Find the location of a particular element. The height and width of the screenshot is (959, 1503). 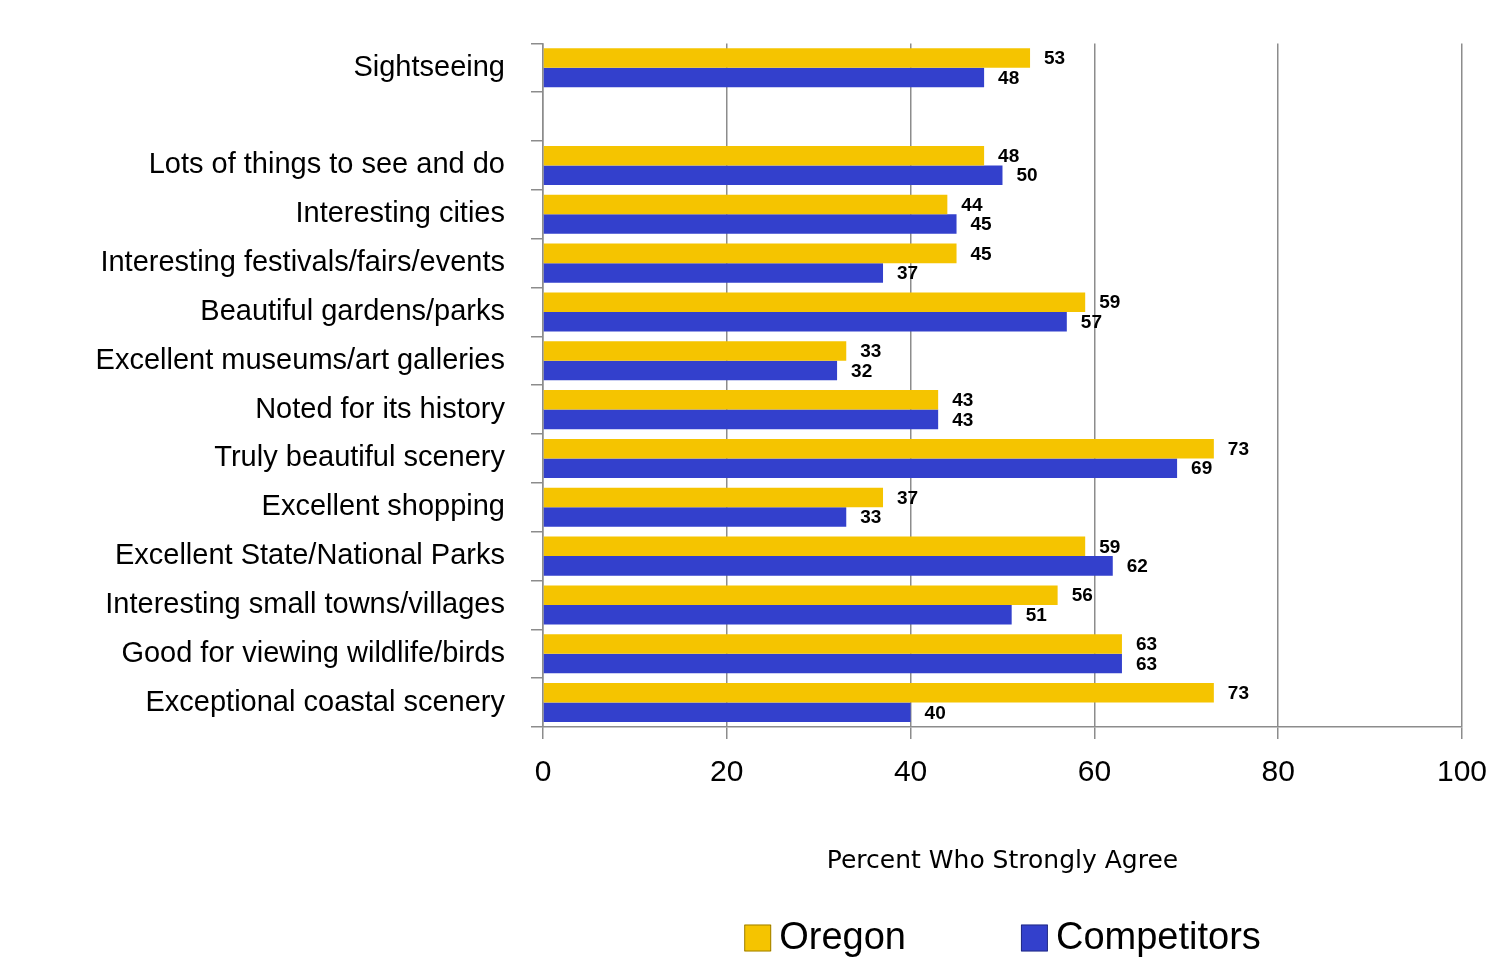

y-tick-label: Good for viewing wildlife/birds is located at coordinates (313, 651).